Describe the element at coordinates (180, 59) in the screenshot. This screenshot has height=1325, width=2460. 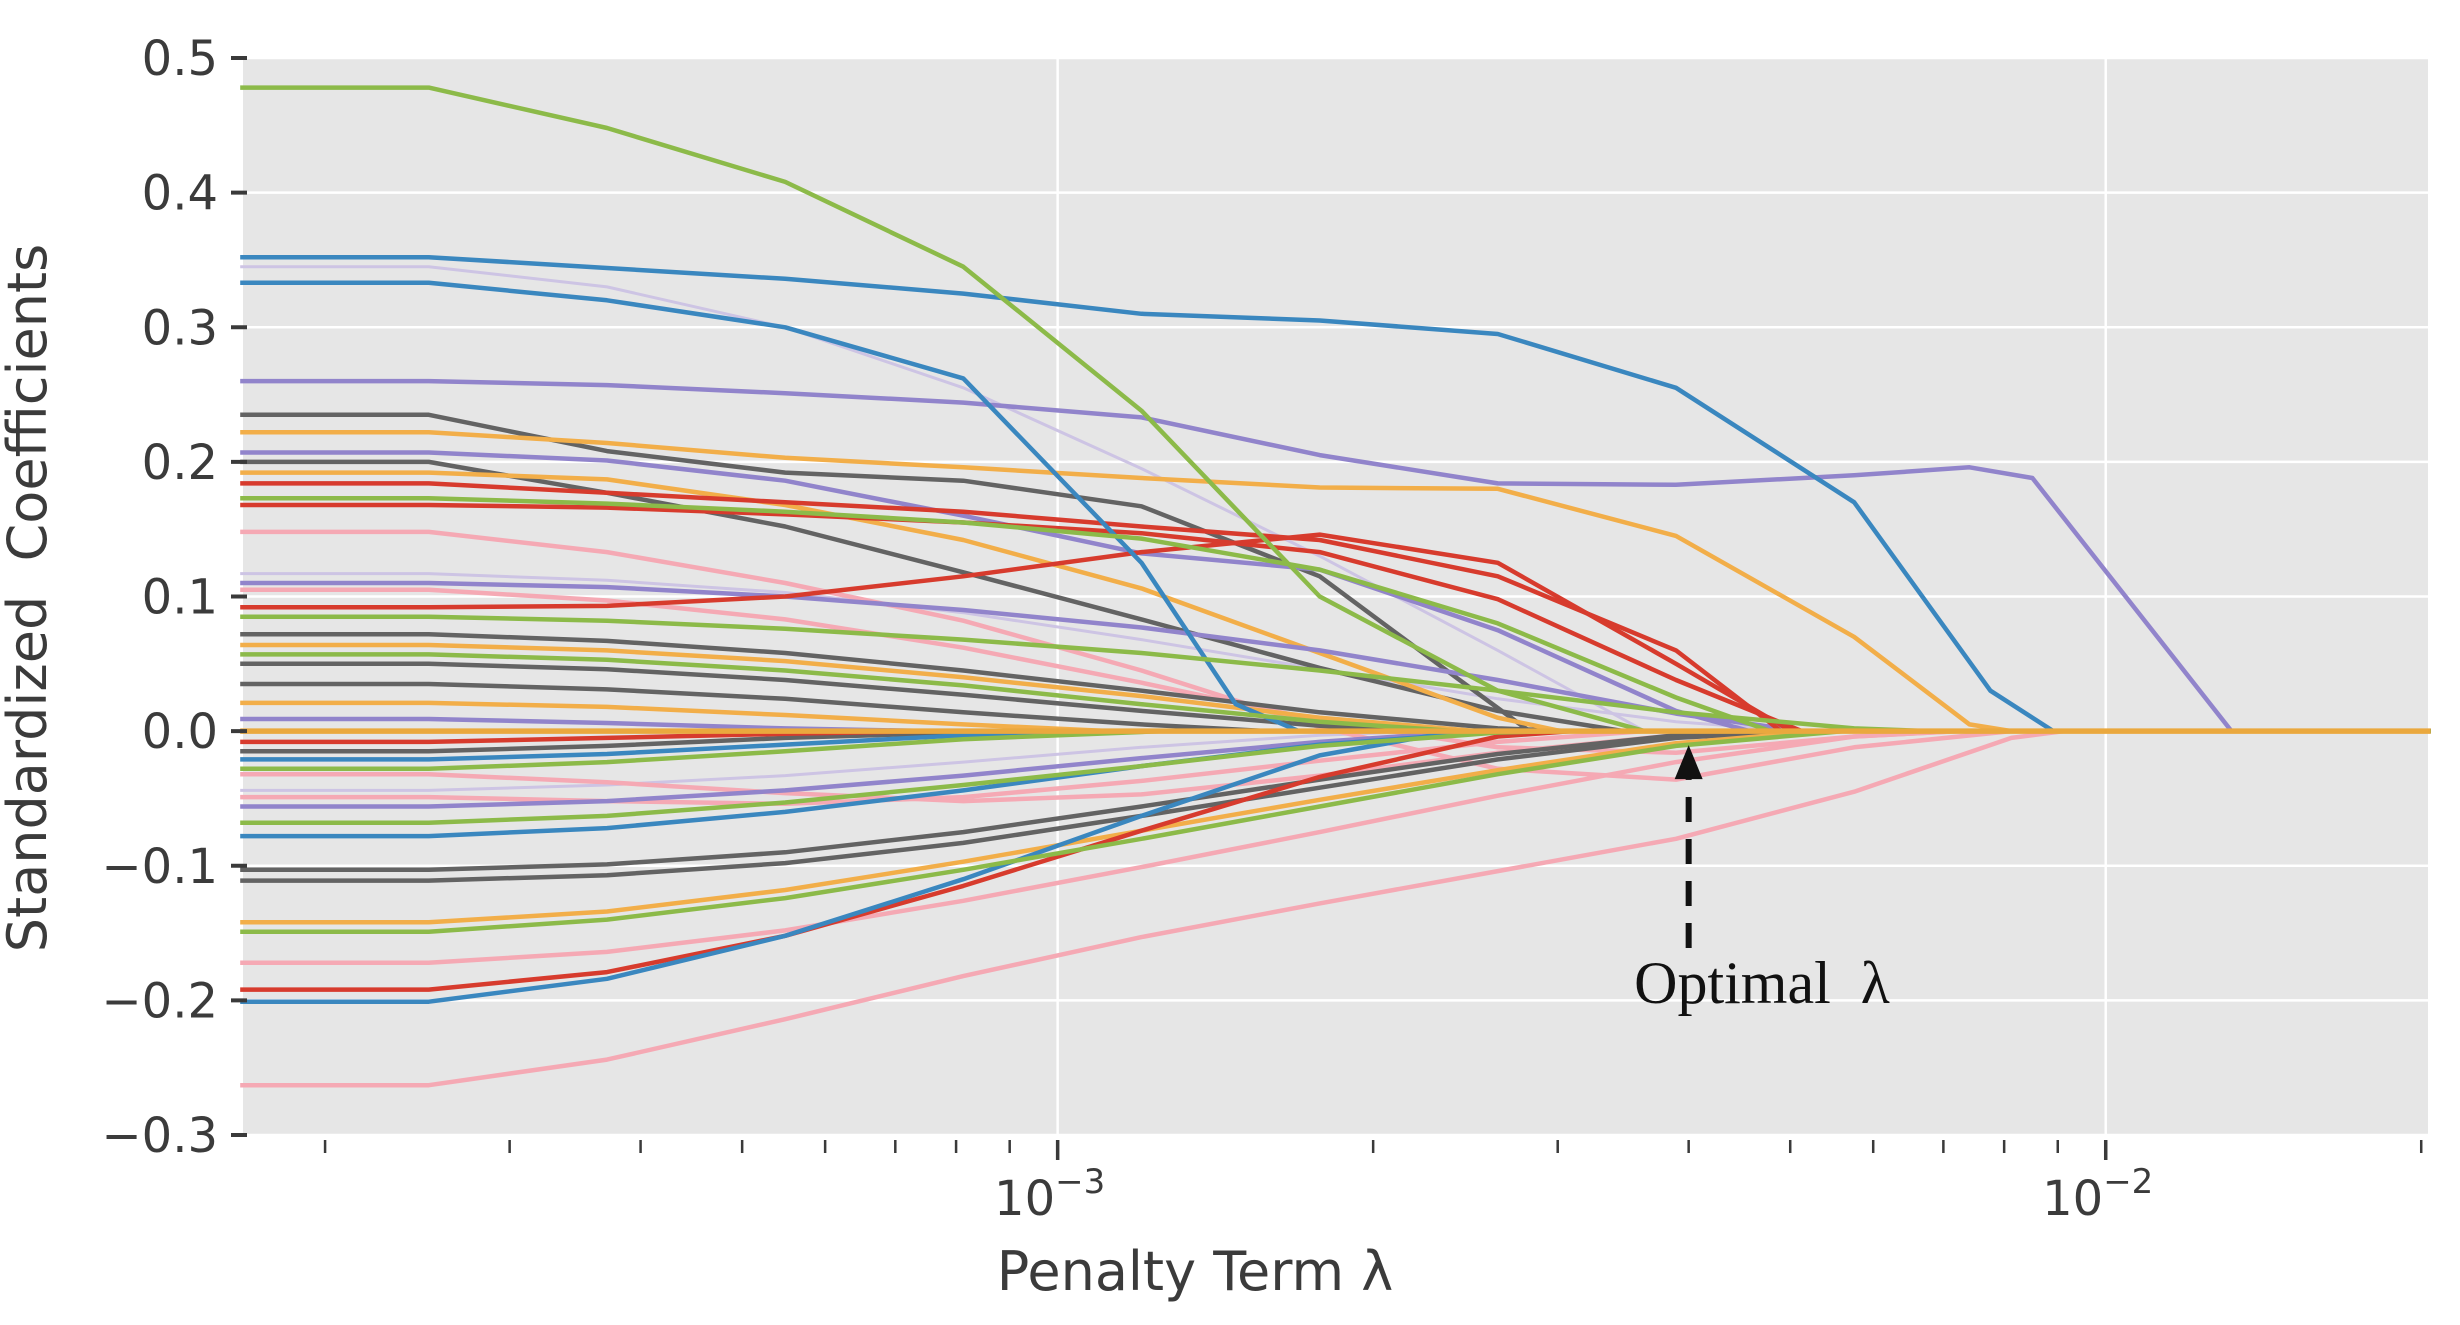
I see `y-tick-label: 0.5` at that location.